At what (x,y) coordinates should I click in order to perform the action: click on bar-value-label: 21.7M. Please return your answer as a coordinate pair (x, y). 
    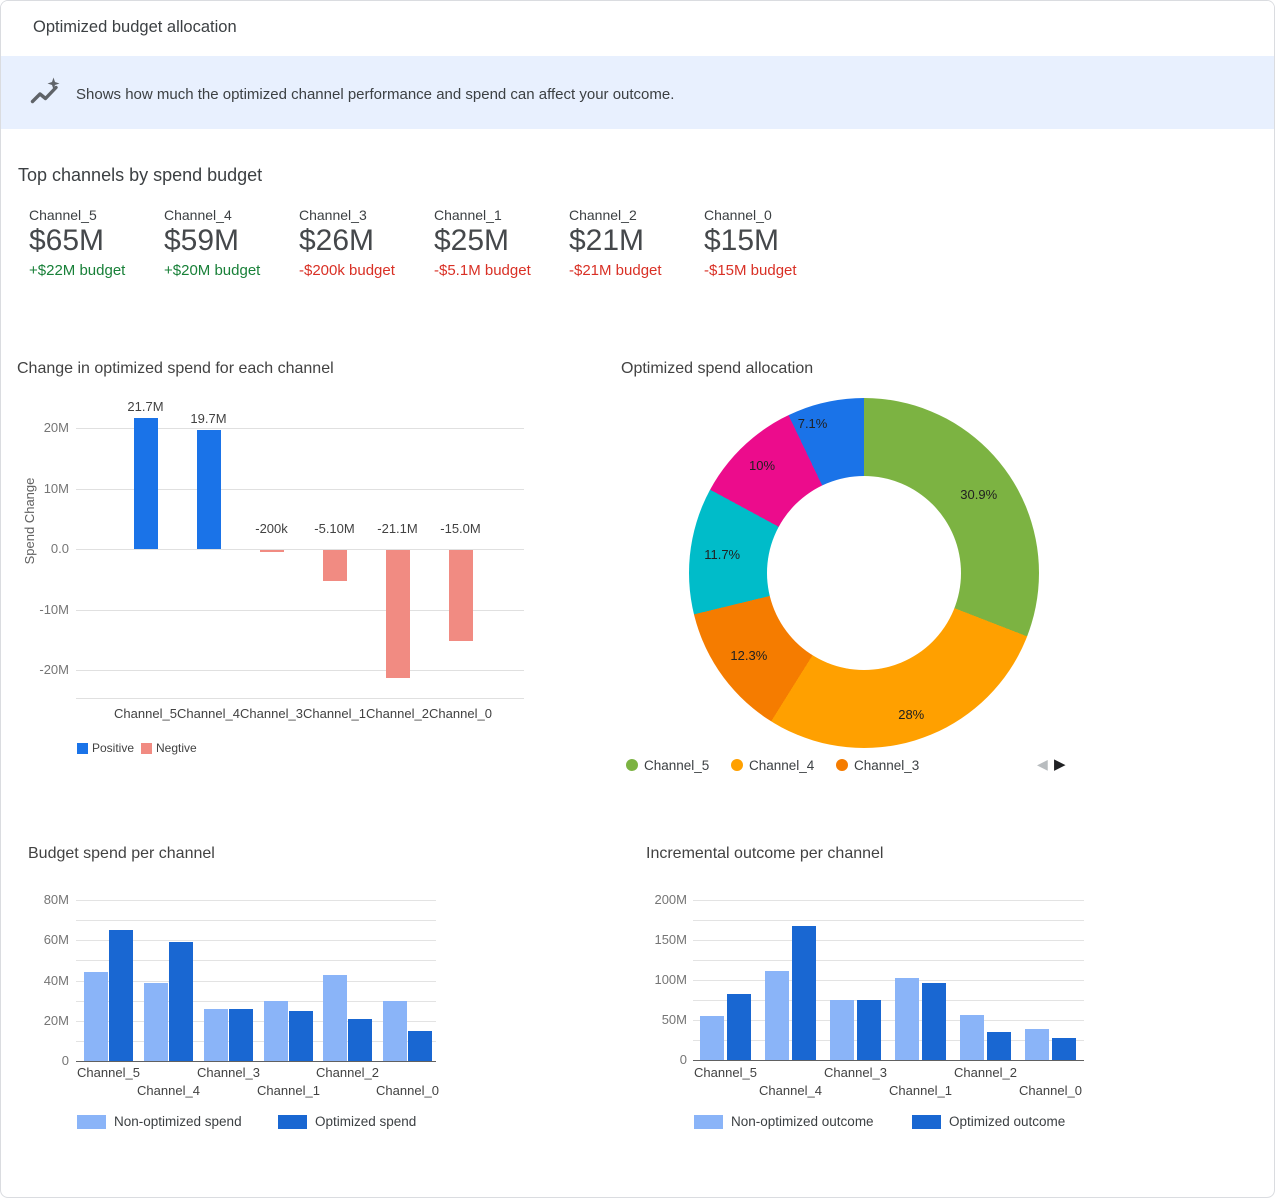
    Looking at the image, I should click on (145, 406).